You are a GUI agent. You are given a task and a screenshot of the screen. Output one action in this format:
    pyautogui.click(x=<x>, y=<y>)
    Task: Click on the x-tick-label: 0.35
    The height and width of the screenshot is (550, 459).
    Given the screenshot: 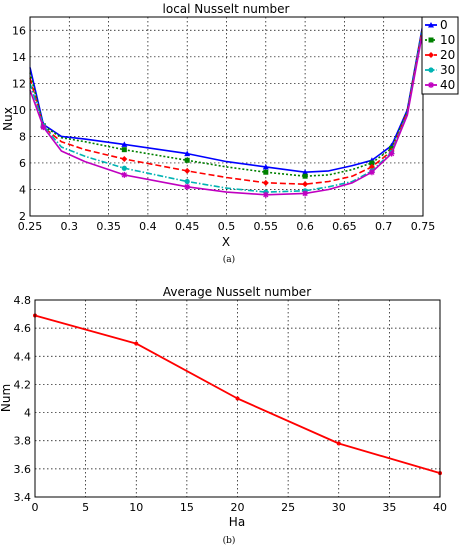 What is the action you would take?
    pyautogui.click(x=108, y=226)
    